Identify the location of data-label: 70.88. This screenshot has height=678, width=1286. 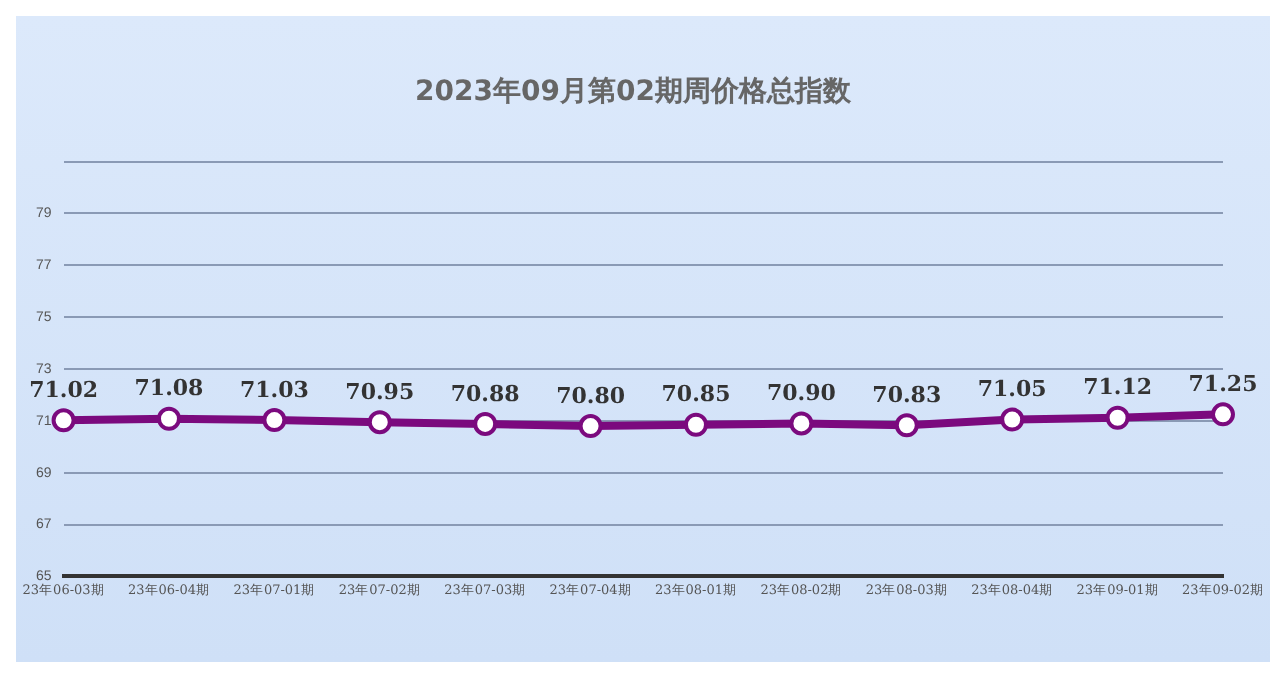
(485, 393).